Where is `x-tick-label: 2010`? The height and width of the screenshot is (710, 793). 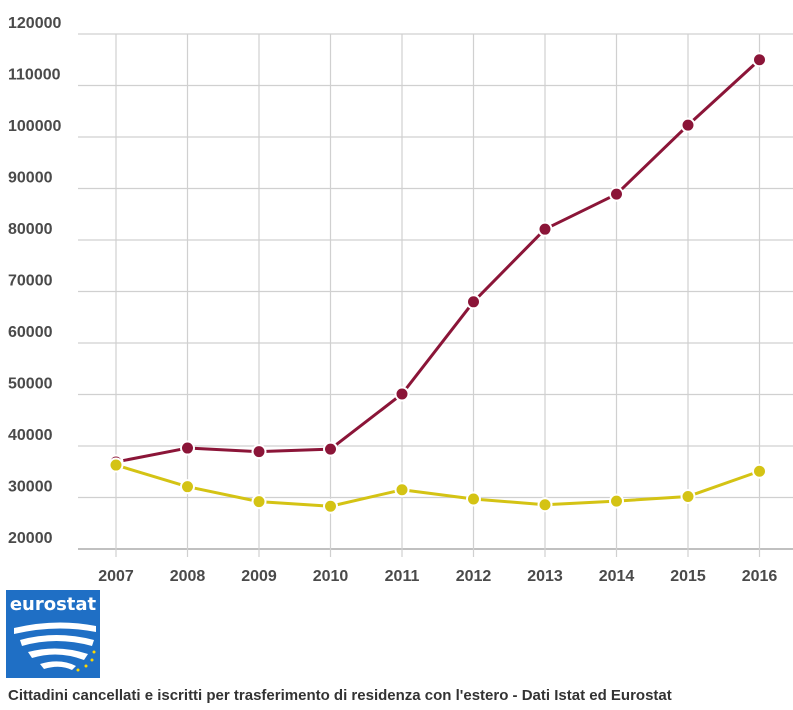
x-tick-label: 2010 is located at coordinates (331, 576).